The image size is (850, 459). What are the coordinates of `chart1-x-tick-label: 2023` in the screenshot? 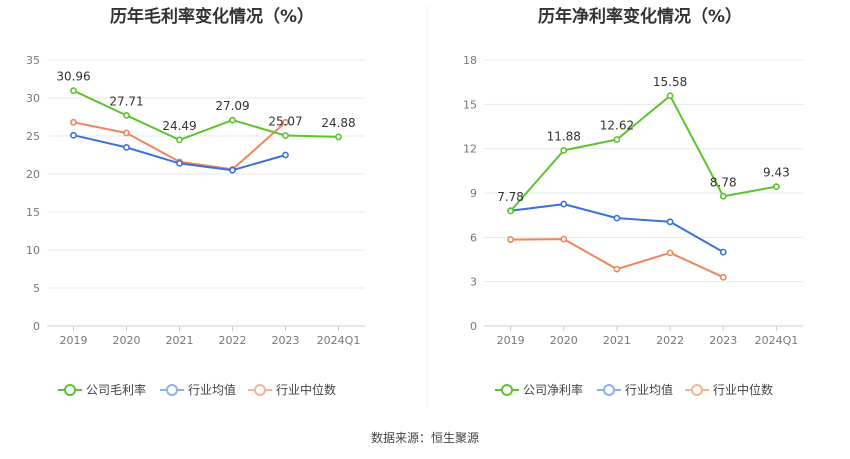 It's located at (286, 340).